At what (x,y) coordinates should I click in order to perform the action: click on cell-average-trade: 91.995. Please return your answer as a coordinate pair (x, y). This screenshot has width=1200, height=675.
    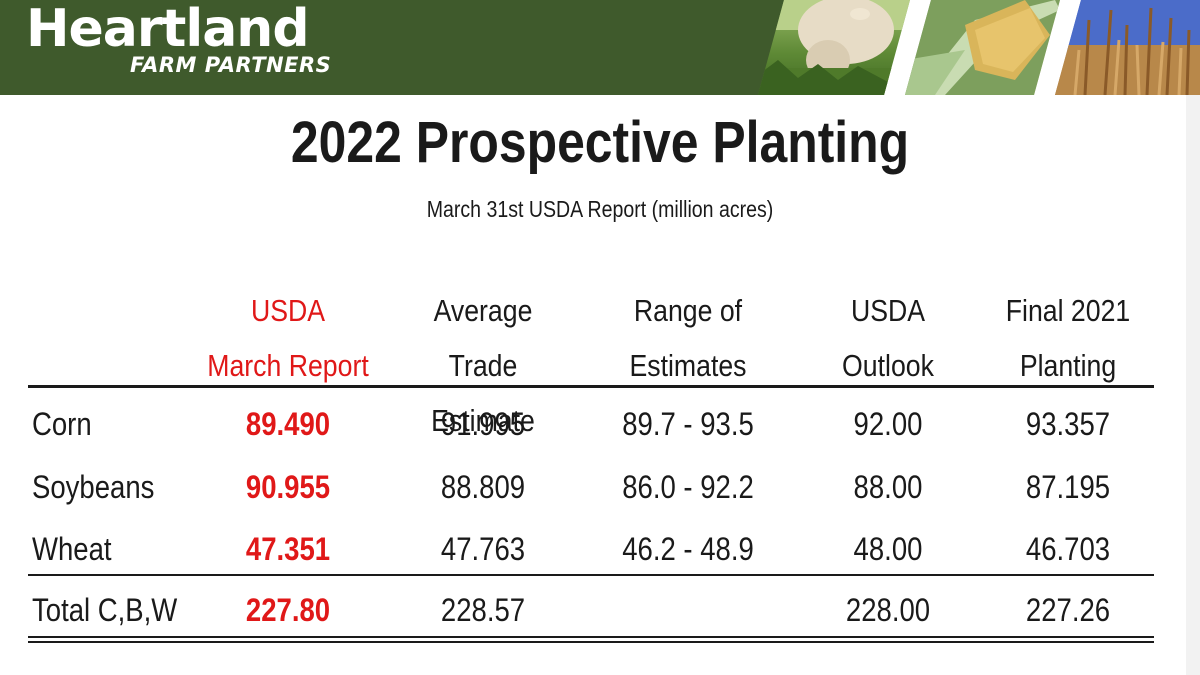
    Looking at the image, I should click on (483, 424).